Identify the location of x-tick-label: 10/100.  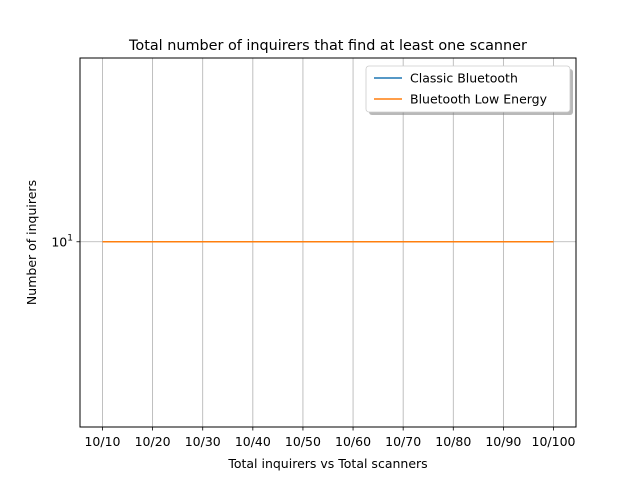
(554, 441).